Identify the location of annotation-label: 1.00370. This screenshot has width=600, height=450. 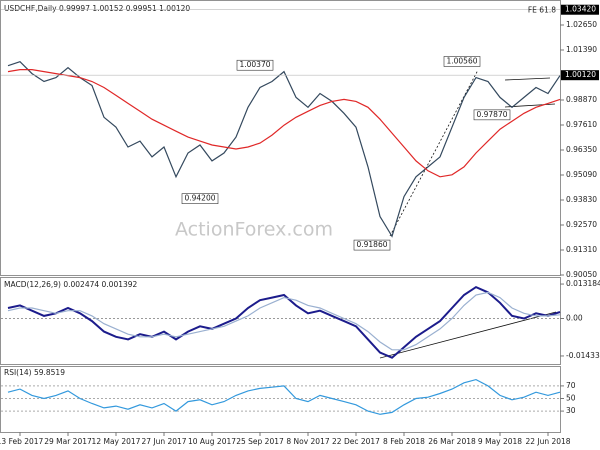
(254, 64).